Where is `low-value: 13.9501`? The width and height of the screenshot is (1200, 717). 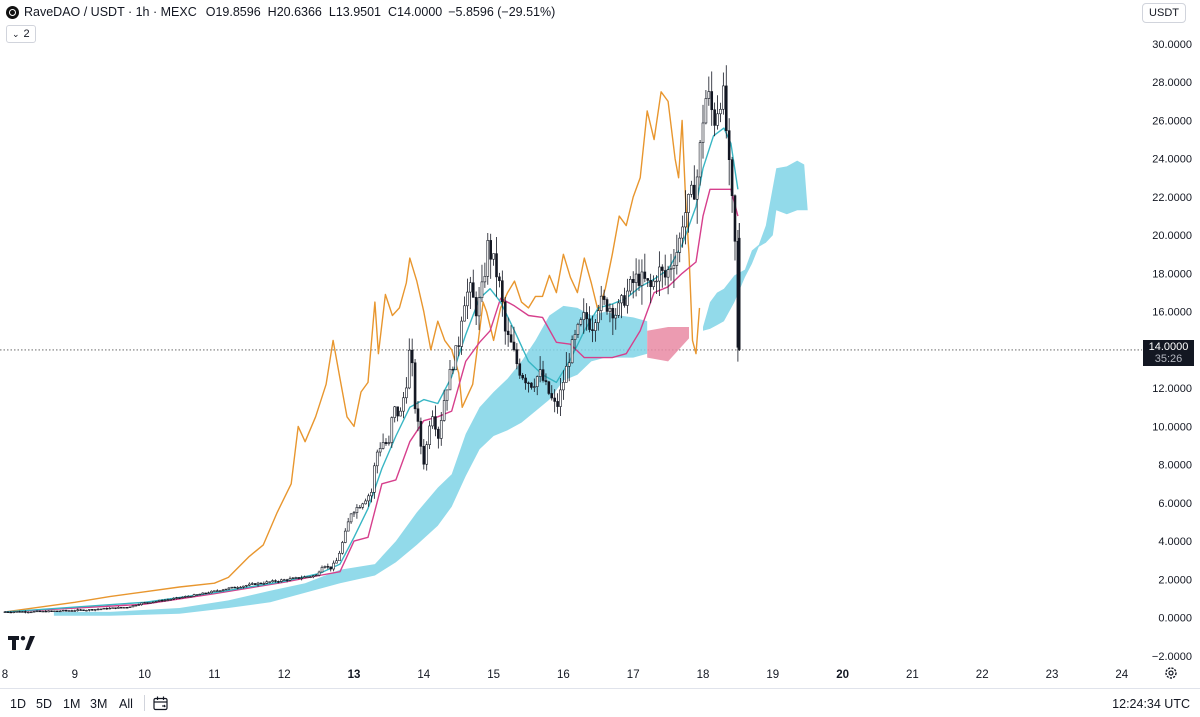
low-value: 13.9501 is located at coordinates (358, 12).